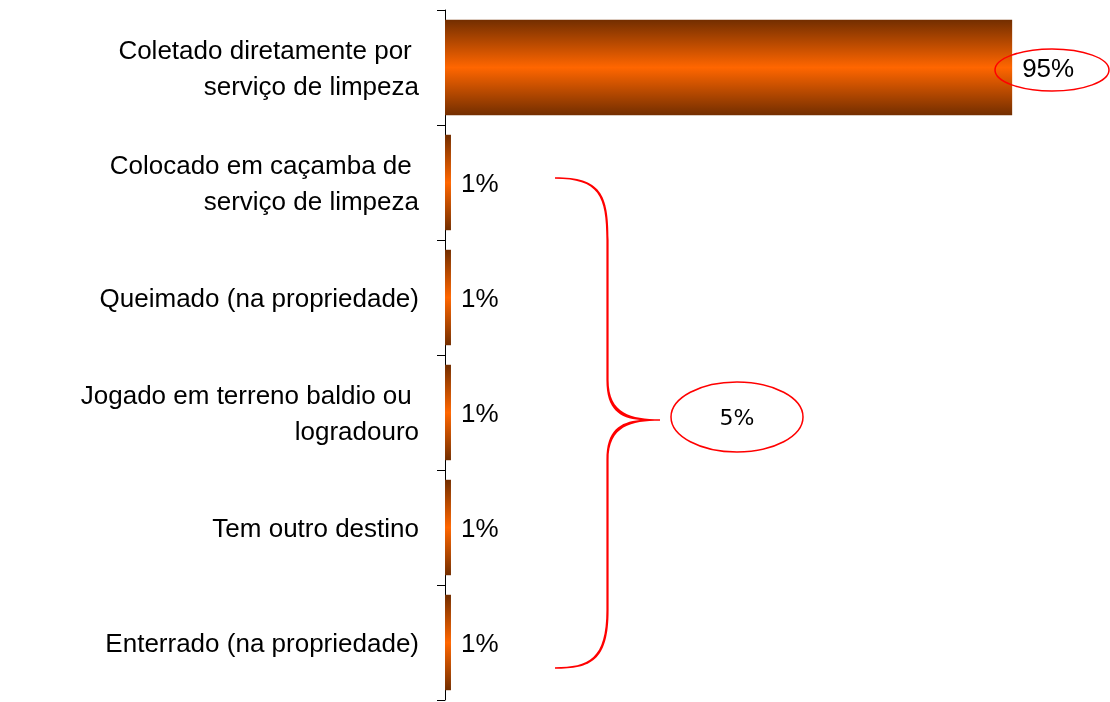  What do you see at coordinates (269, 67) in the screenshot?
I see `y-tick-label: Coletado diretamente por serviço de limpeza` at bounding box center [269, 67].